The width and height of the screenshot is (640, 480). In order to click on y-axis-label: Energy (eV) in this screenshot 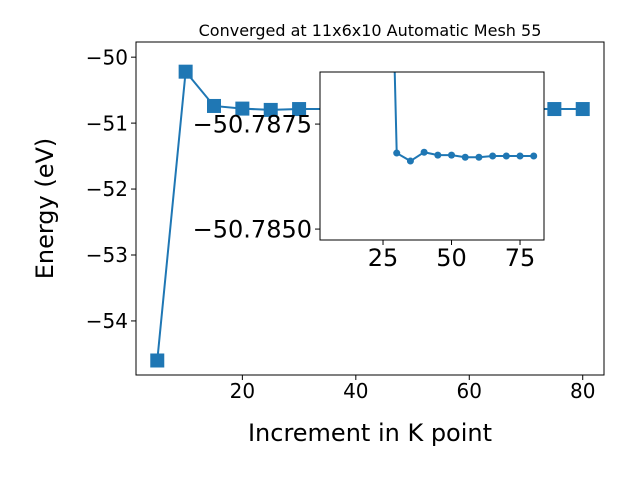, I will do `click(45, 209)`.